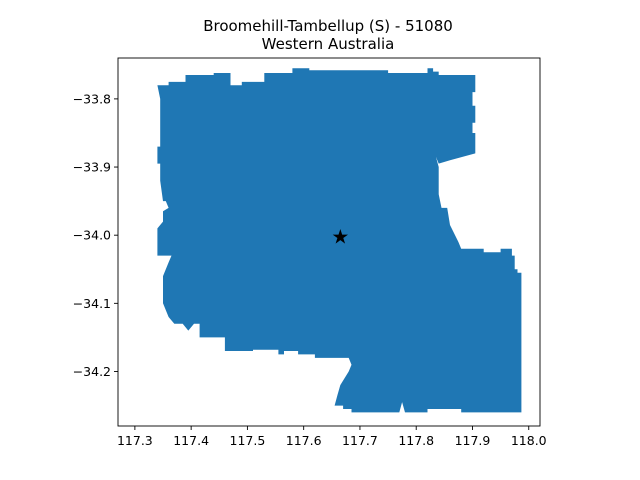 The height and width of the screenshot is (480, 640). Describe the element at coordinates (416, 440) in the screenshot. I see `x-tick-label: 117.8` at that location.